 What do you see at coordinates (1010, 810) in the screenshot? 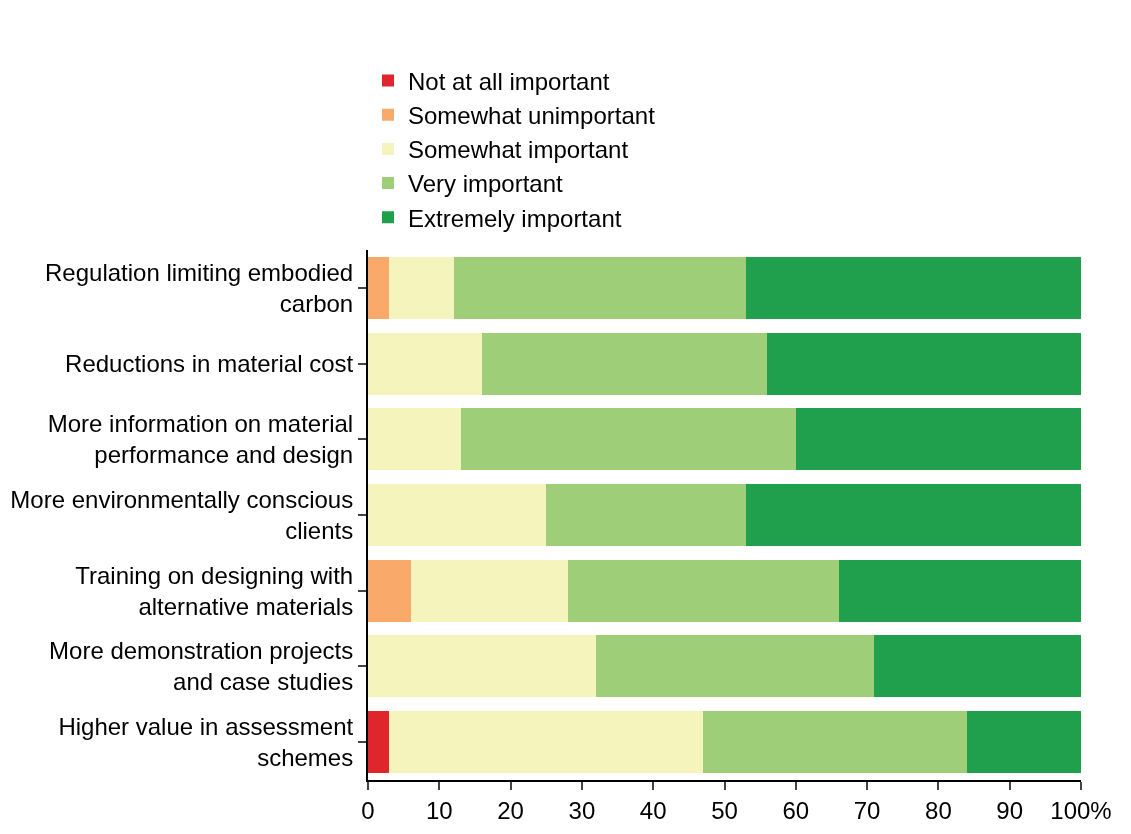
I see `x-tick-label: 90` at bounding box center [1010, 810].